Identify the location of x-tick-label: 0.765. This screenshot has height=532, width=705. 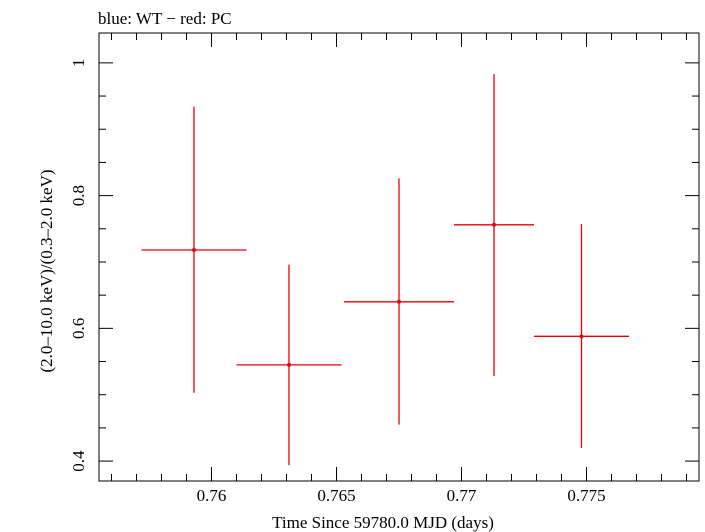
(336, 495).